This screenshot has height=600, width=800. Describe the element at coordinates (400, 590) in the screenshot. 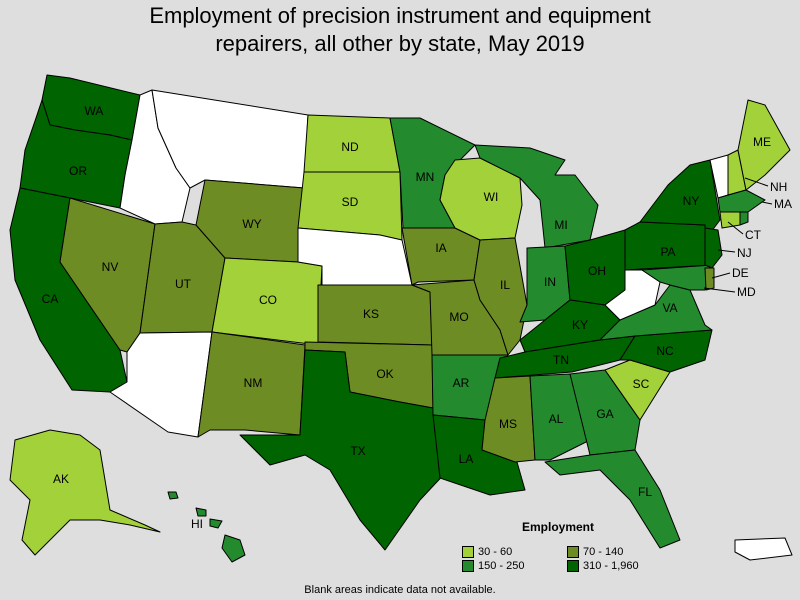

I see `footnote: Blank areas indicate data not available.` at that location.